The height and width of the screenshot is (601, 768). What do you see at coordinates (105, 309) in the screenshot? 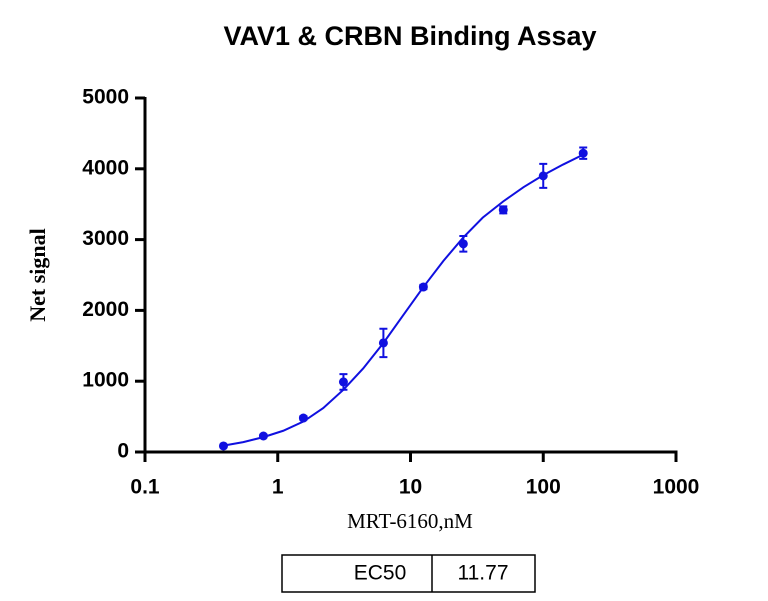
I see `y-tick-label: 2000` at bounding box center [105, 309].